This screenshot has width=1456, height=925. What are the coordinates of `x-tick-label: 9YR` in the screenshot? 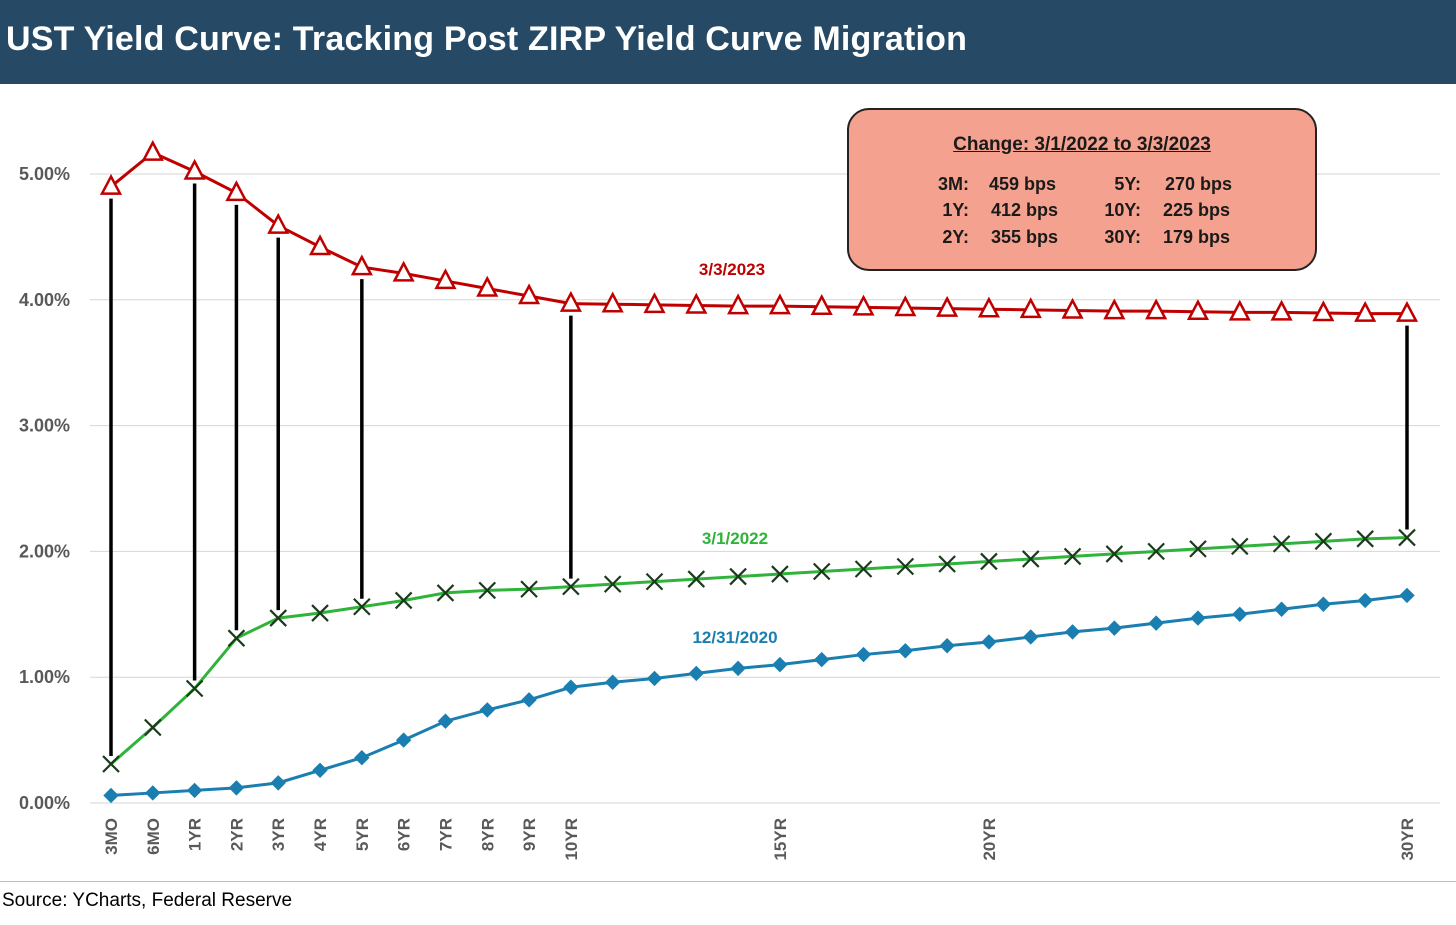 It's located at (529, 834).